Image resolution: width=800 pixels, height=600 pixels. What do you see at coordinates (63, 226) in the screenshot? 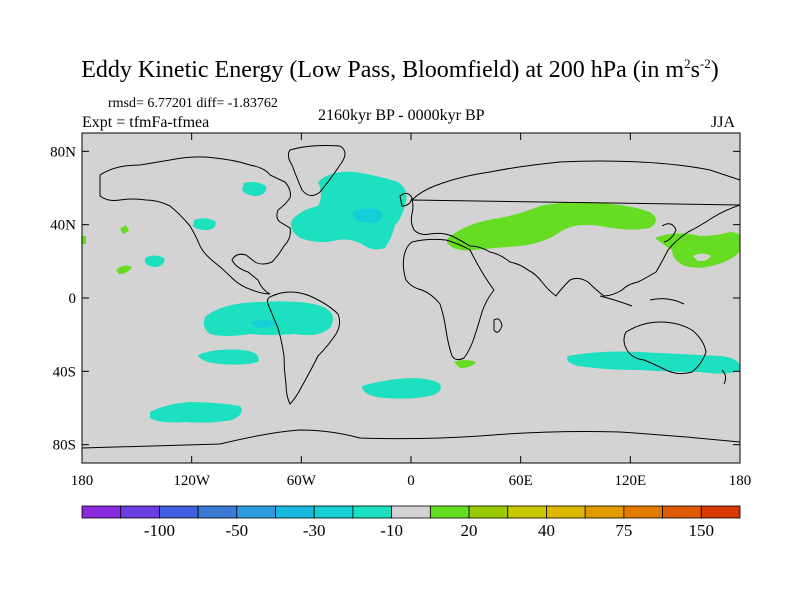
I see `lat-tick-label: 40N` at bounding box center [63, 226].